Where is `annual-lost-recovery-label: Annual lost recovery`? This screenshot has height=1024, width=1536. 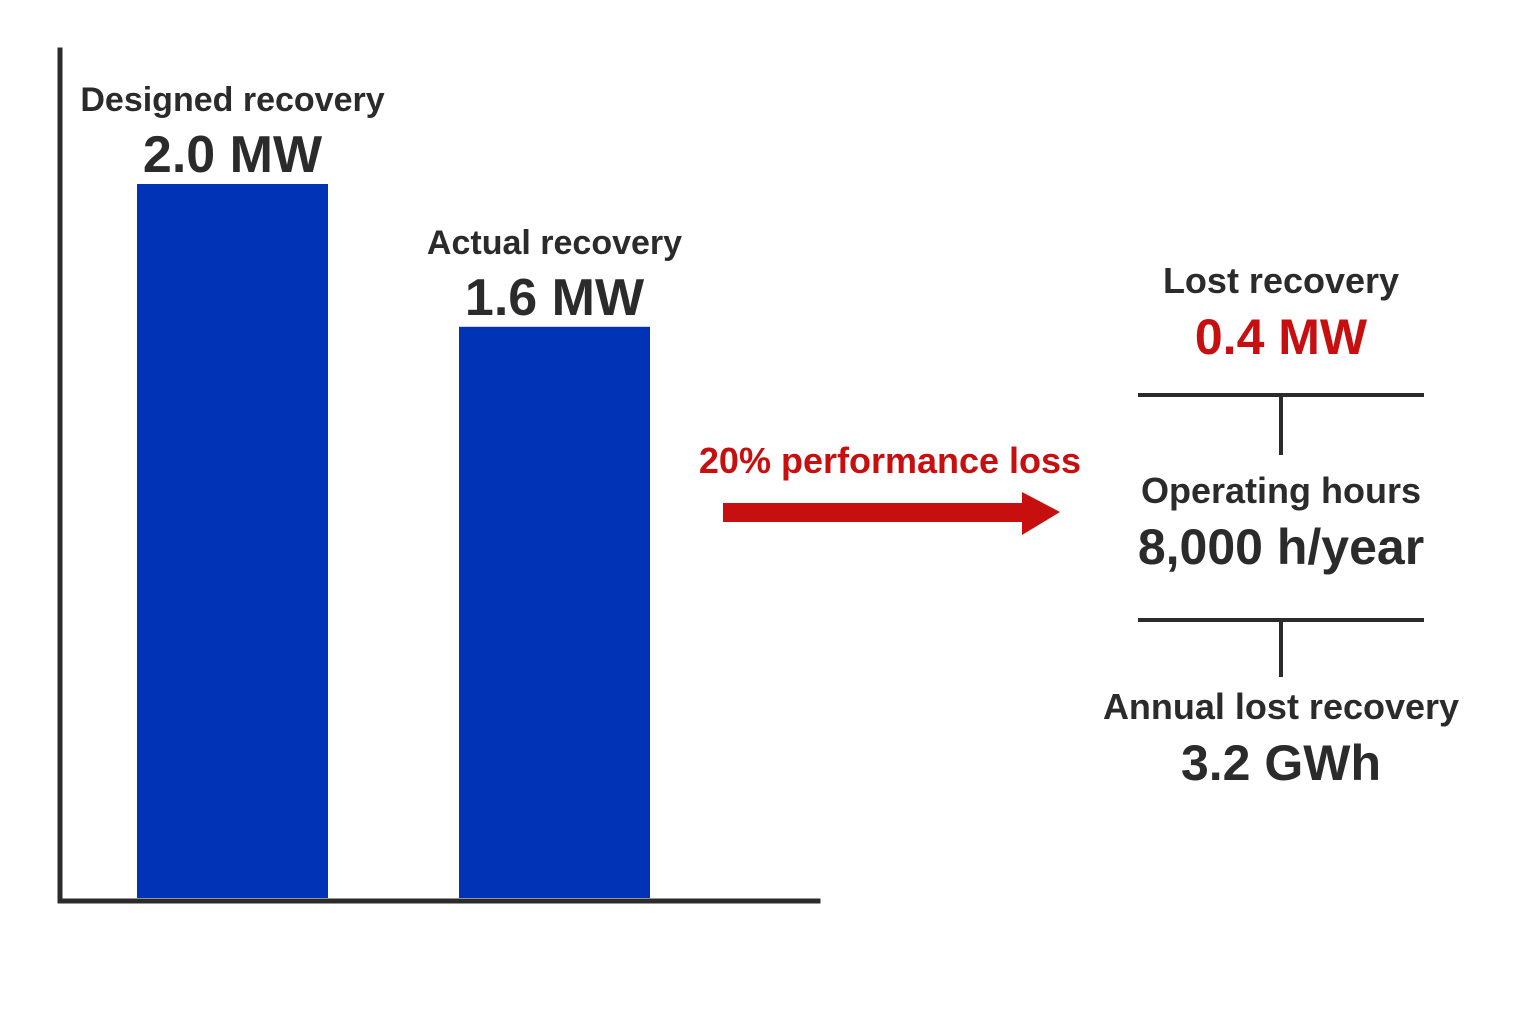
annual-lost-recovery-label: Annual lost recovery is located at coordinates (1281, 706).